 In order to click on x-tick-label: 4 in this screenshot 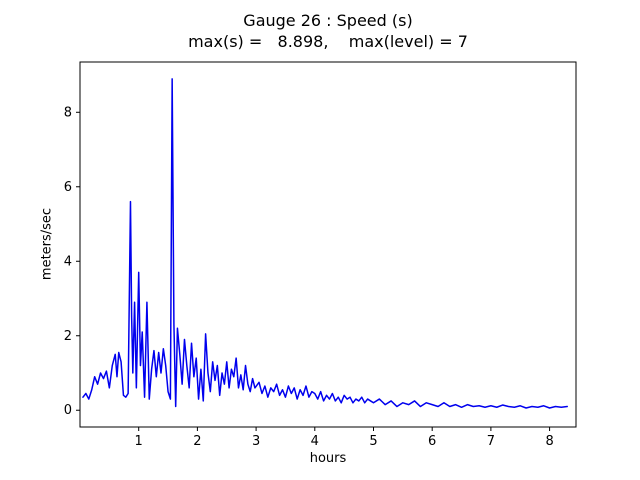, I will do `click(315, 441)`.